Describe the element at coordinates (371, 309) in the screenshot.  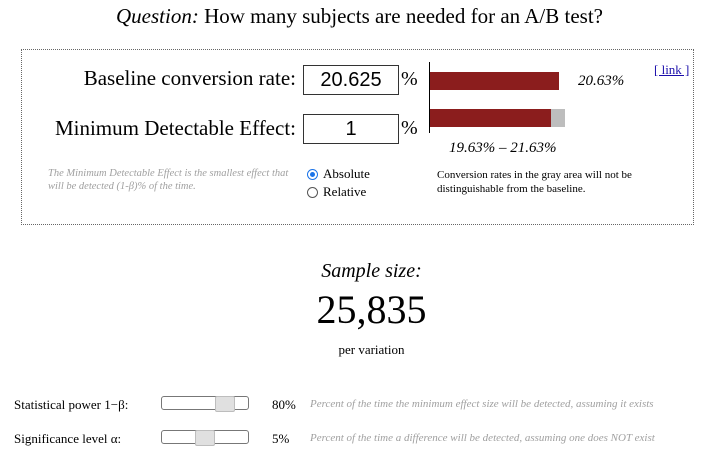
I see `sample-size-value: 25,835` at that location.